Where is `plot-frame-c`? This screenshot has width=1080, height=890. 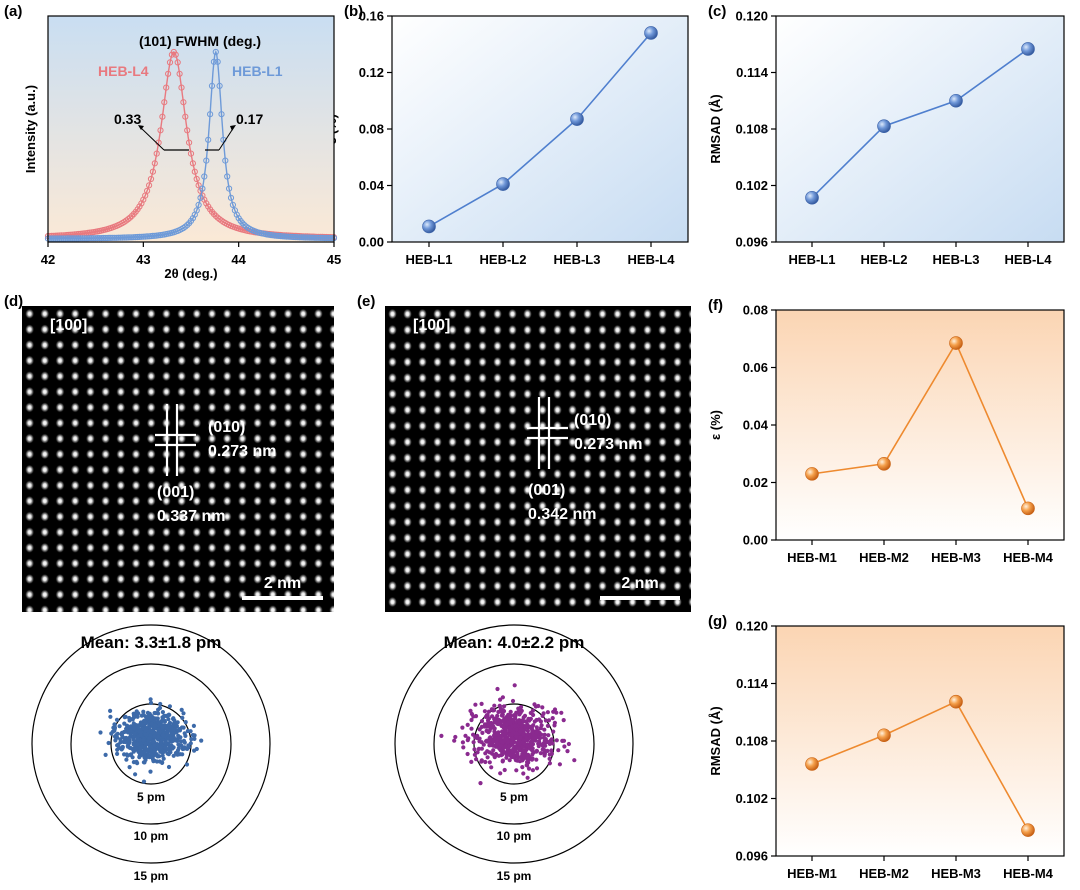
plot-frame-c is located at coordinates (920, 129).